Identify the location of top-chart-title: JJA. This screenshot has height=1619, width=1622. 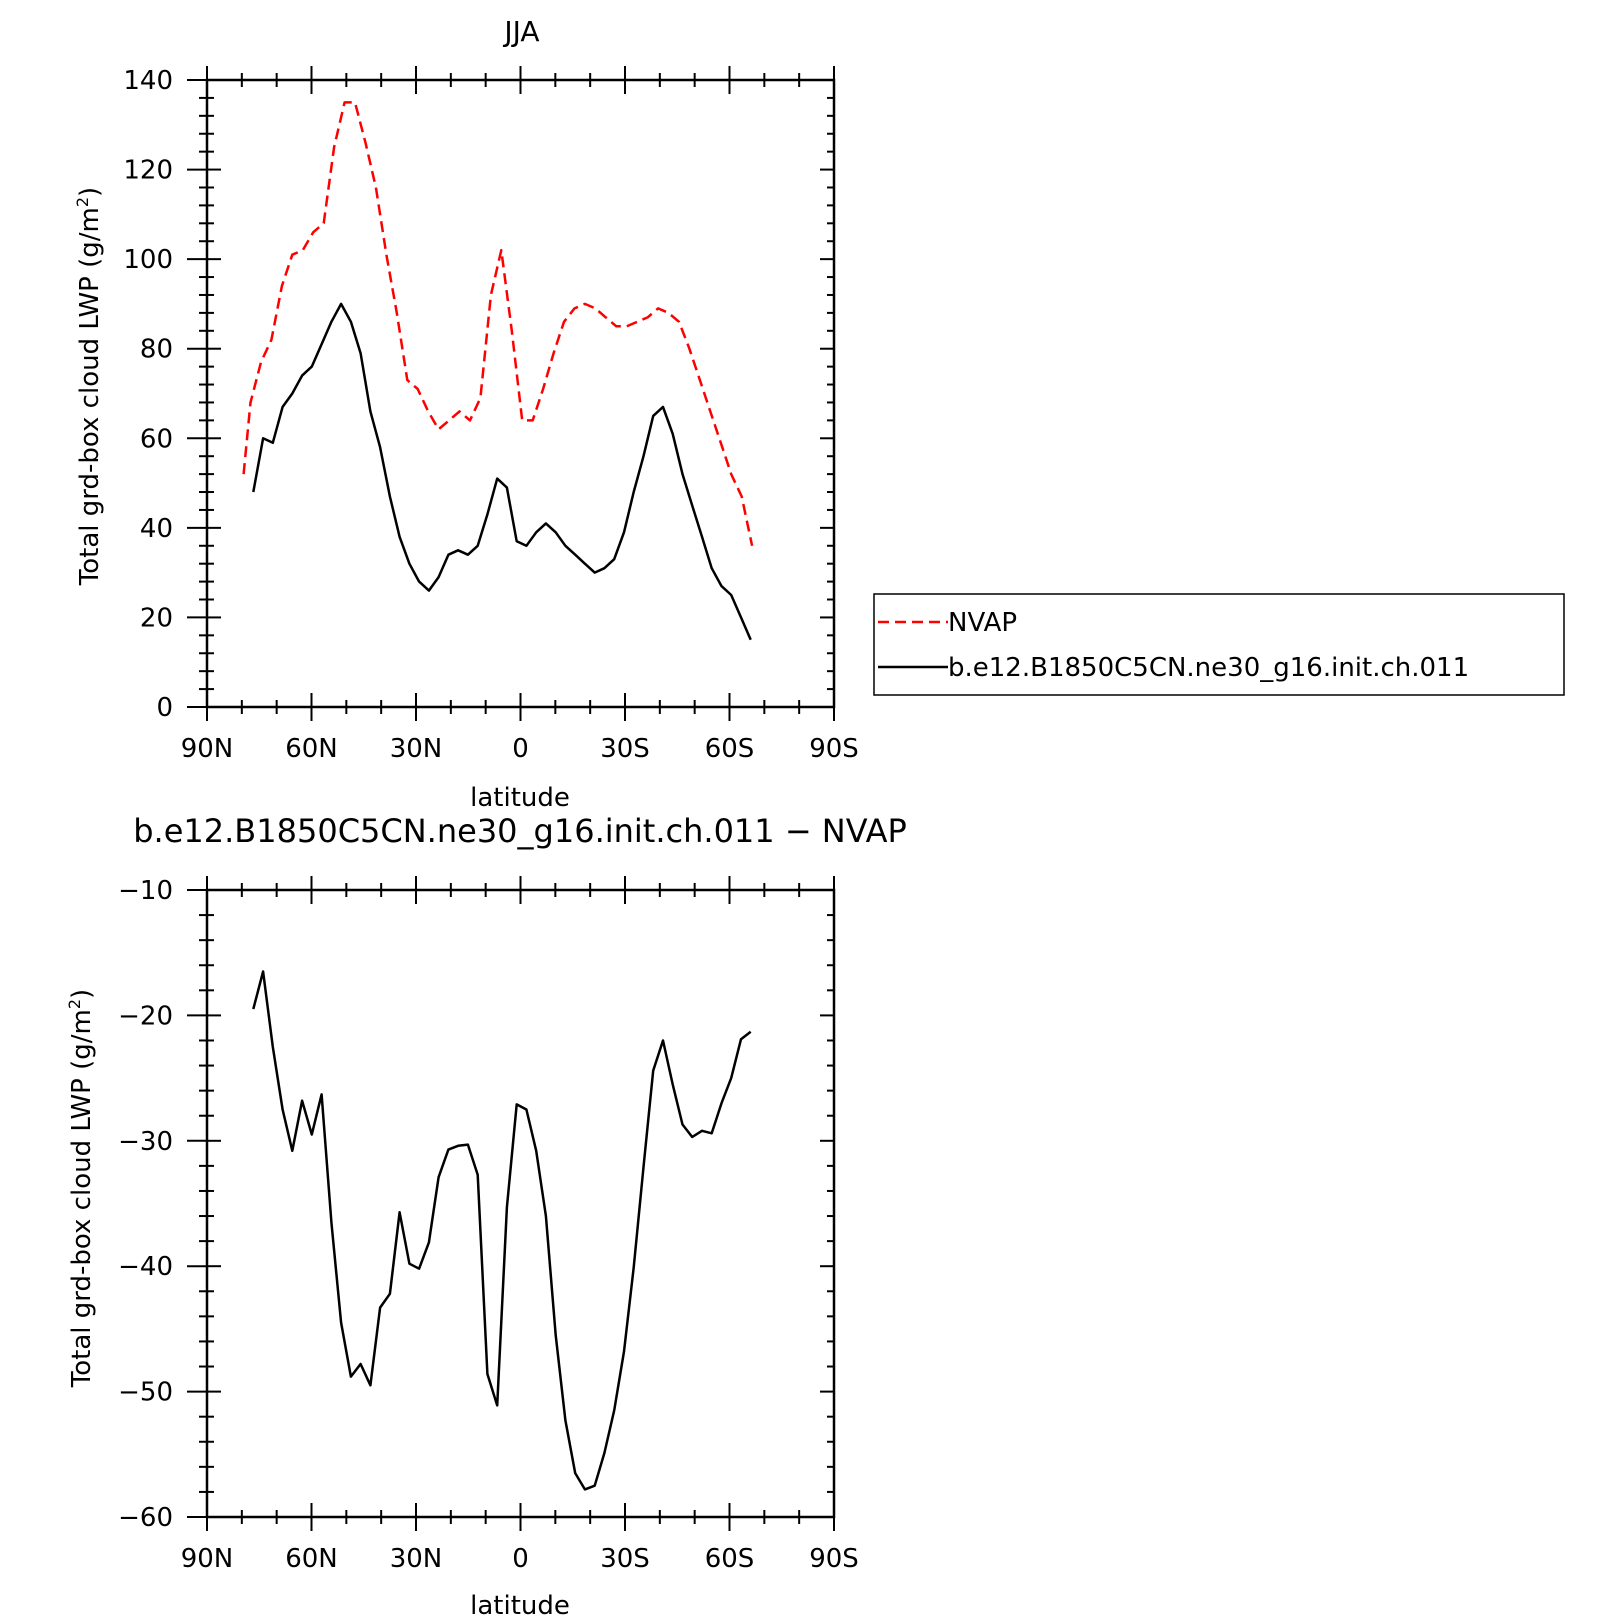
(520, 31).